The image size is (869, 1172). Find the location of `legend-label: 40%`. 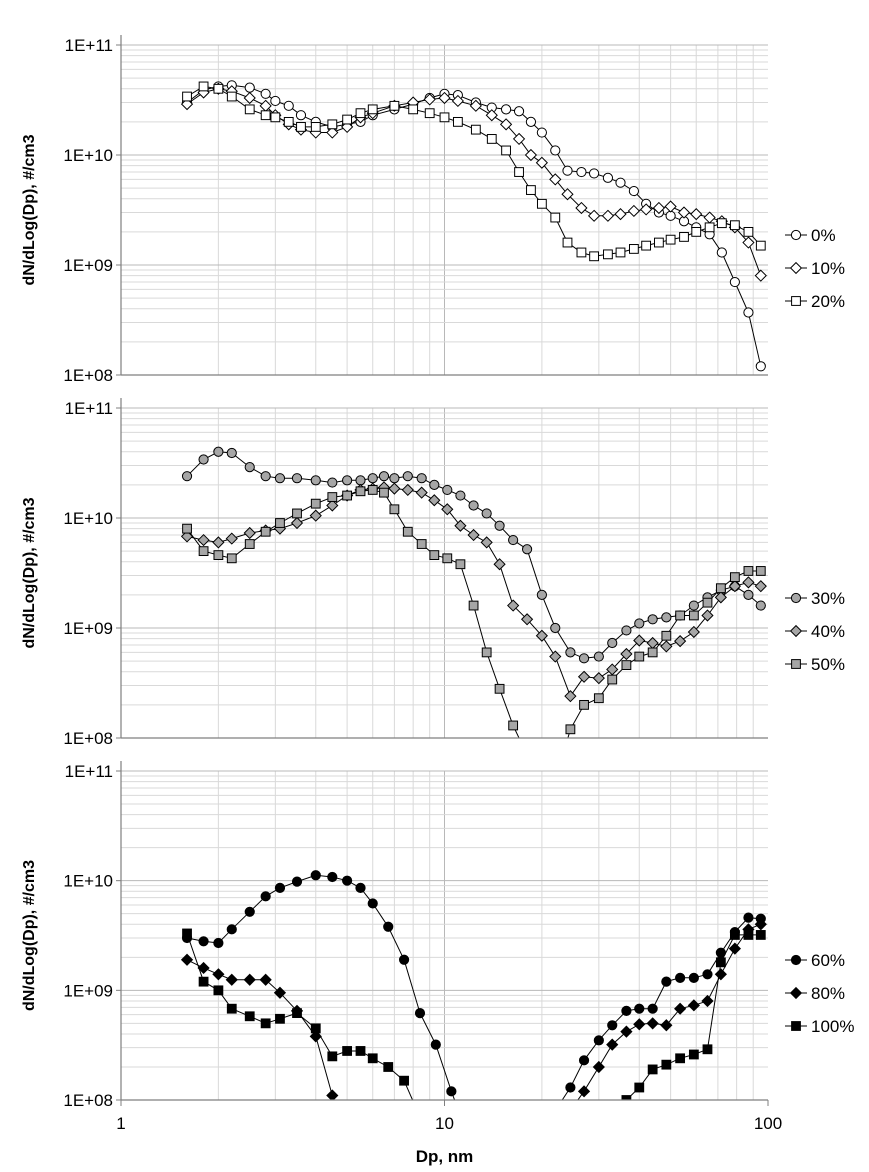

legend-label: 40% is located at coordinates (828, 631).